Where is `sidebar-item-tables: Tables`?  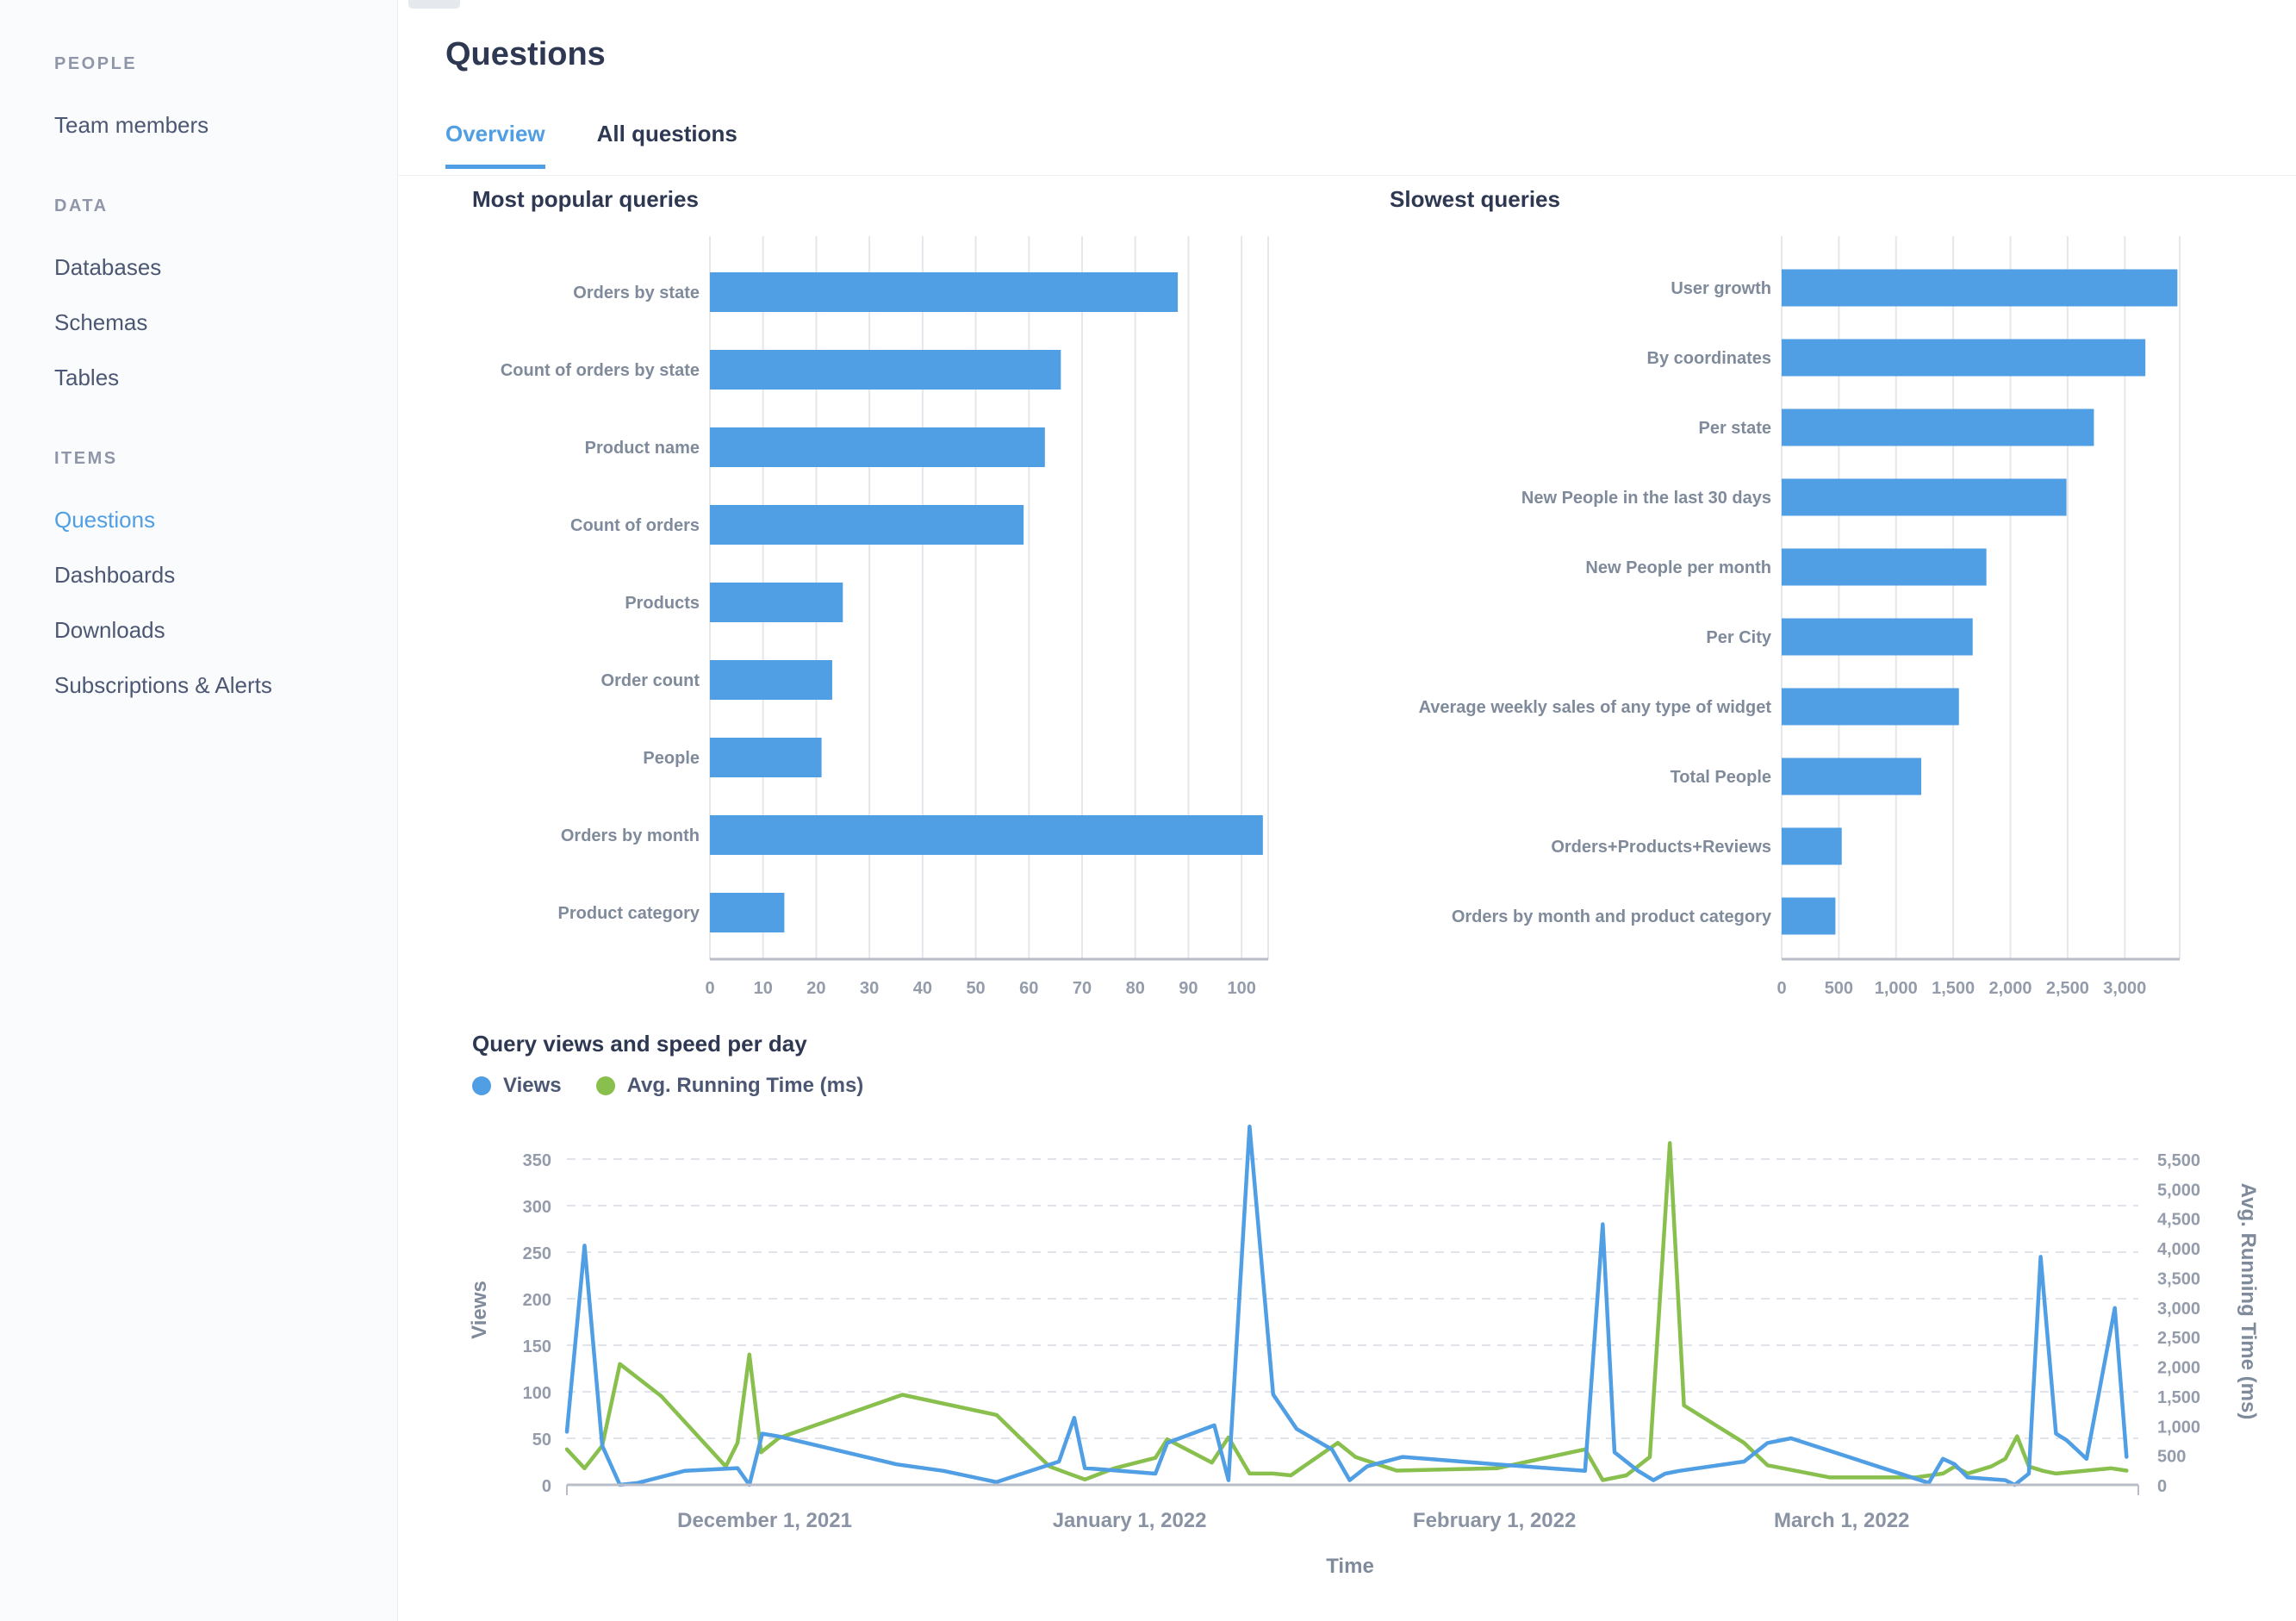 sidebar-item-tables: Tables is located at coordinates (87, 377).